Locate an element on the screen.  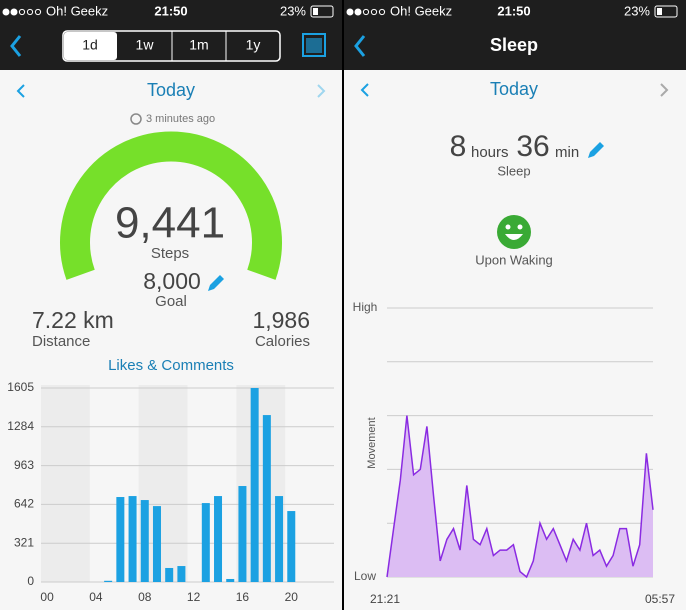
y-tick-label: Low is located at coordinates (365, 576).